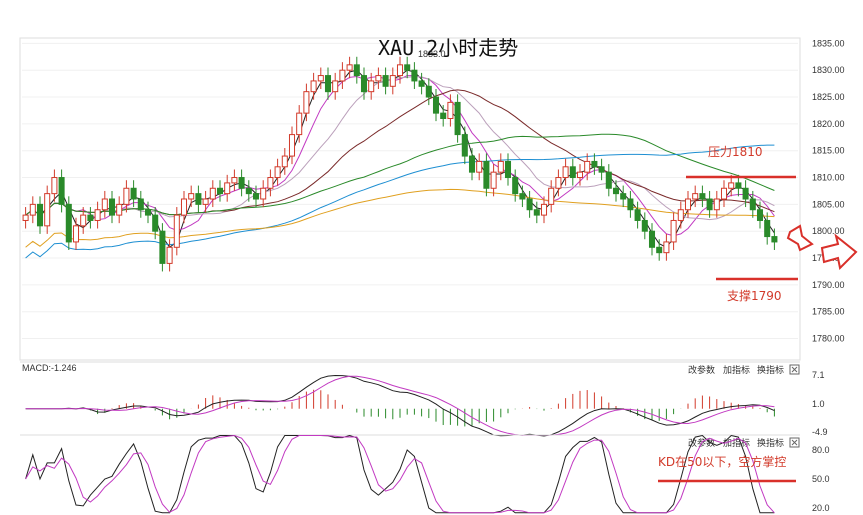  What do you see at coordinates (794, 442) in the screenshot?
I see `kd-close-icon` at bounding box center [794, 442].